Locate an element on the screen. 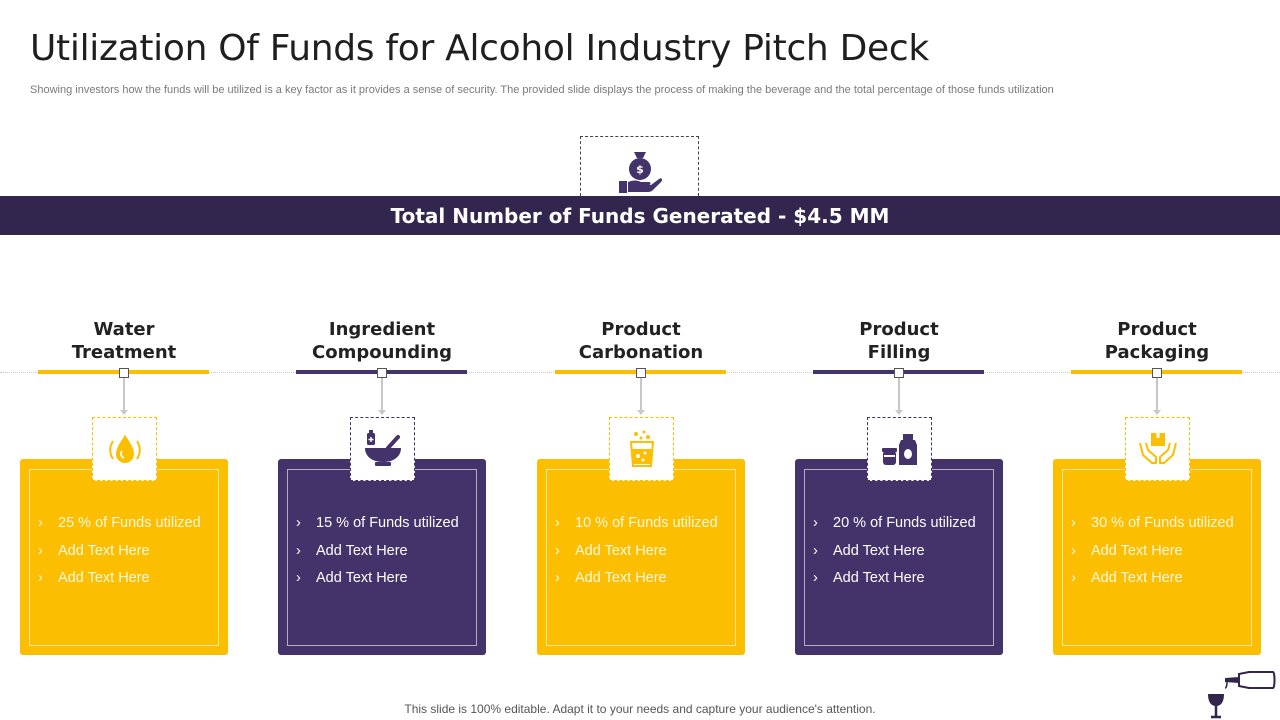 Image resolution: width=1280 pixels, height=720 pixels. stage-title: Water Treatment is located at coordinates (124, 341).